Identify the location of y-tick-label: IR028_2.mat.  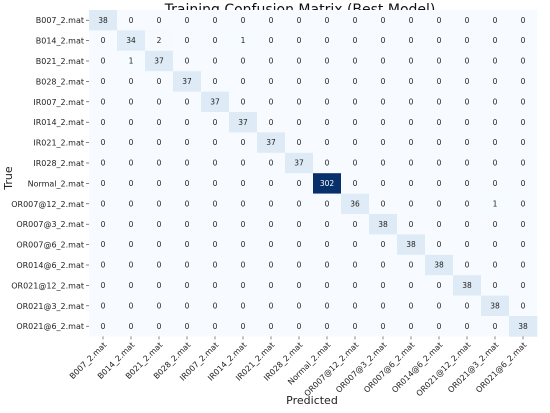
(58, 163).